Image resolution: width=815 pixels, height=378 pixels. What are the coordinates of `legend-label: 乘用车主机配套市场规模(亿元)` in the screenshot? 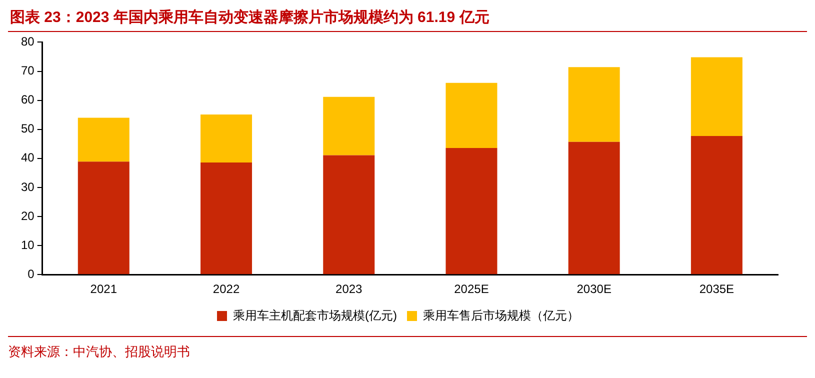 It's located at (315, 315).